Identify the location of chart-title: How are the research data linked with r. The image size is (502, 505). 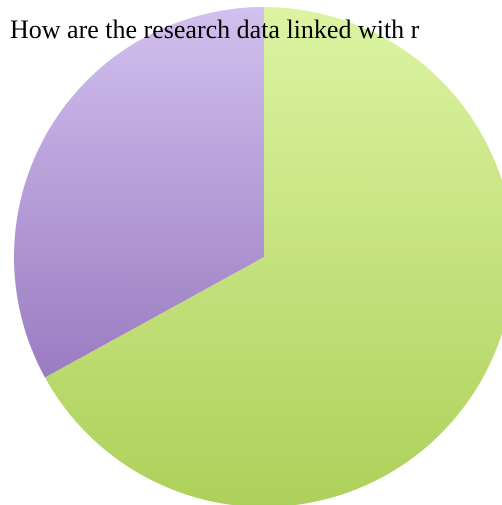
(215, 29).